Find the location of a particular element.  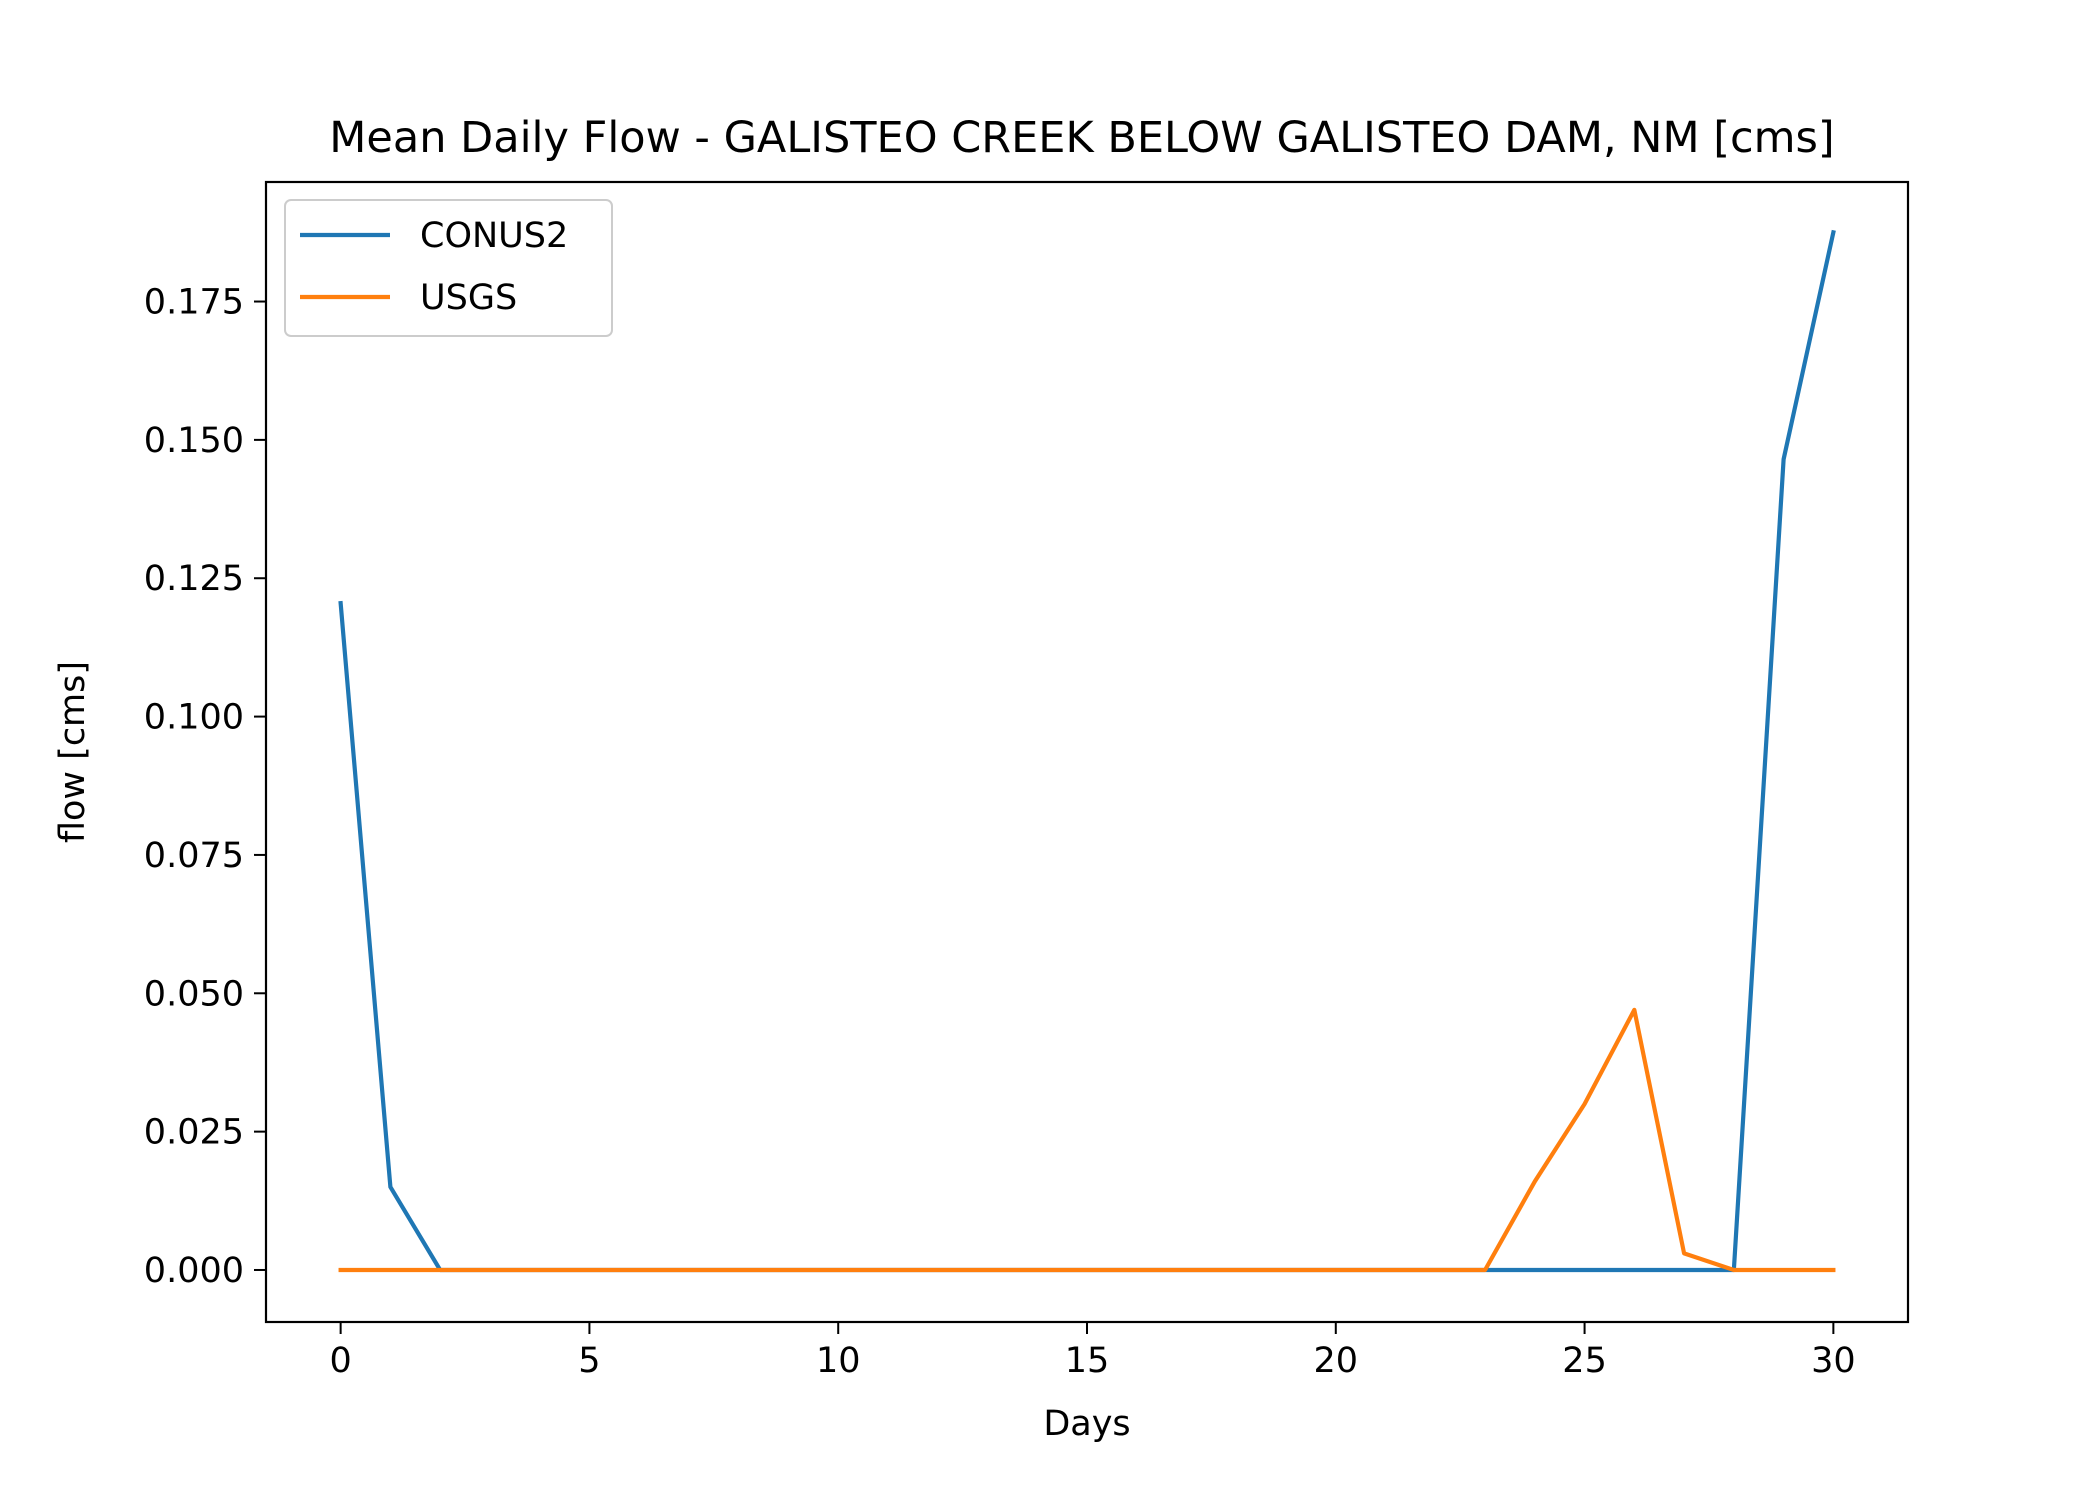

x-tick-label: 20 is located at coordinates (1336, 1361).